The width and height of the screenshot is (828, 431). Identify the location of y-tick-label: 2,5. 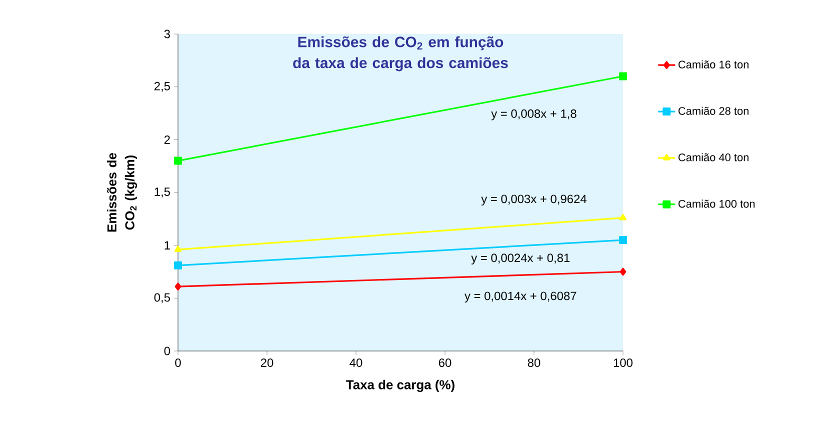
(162, 87).